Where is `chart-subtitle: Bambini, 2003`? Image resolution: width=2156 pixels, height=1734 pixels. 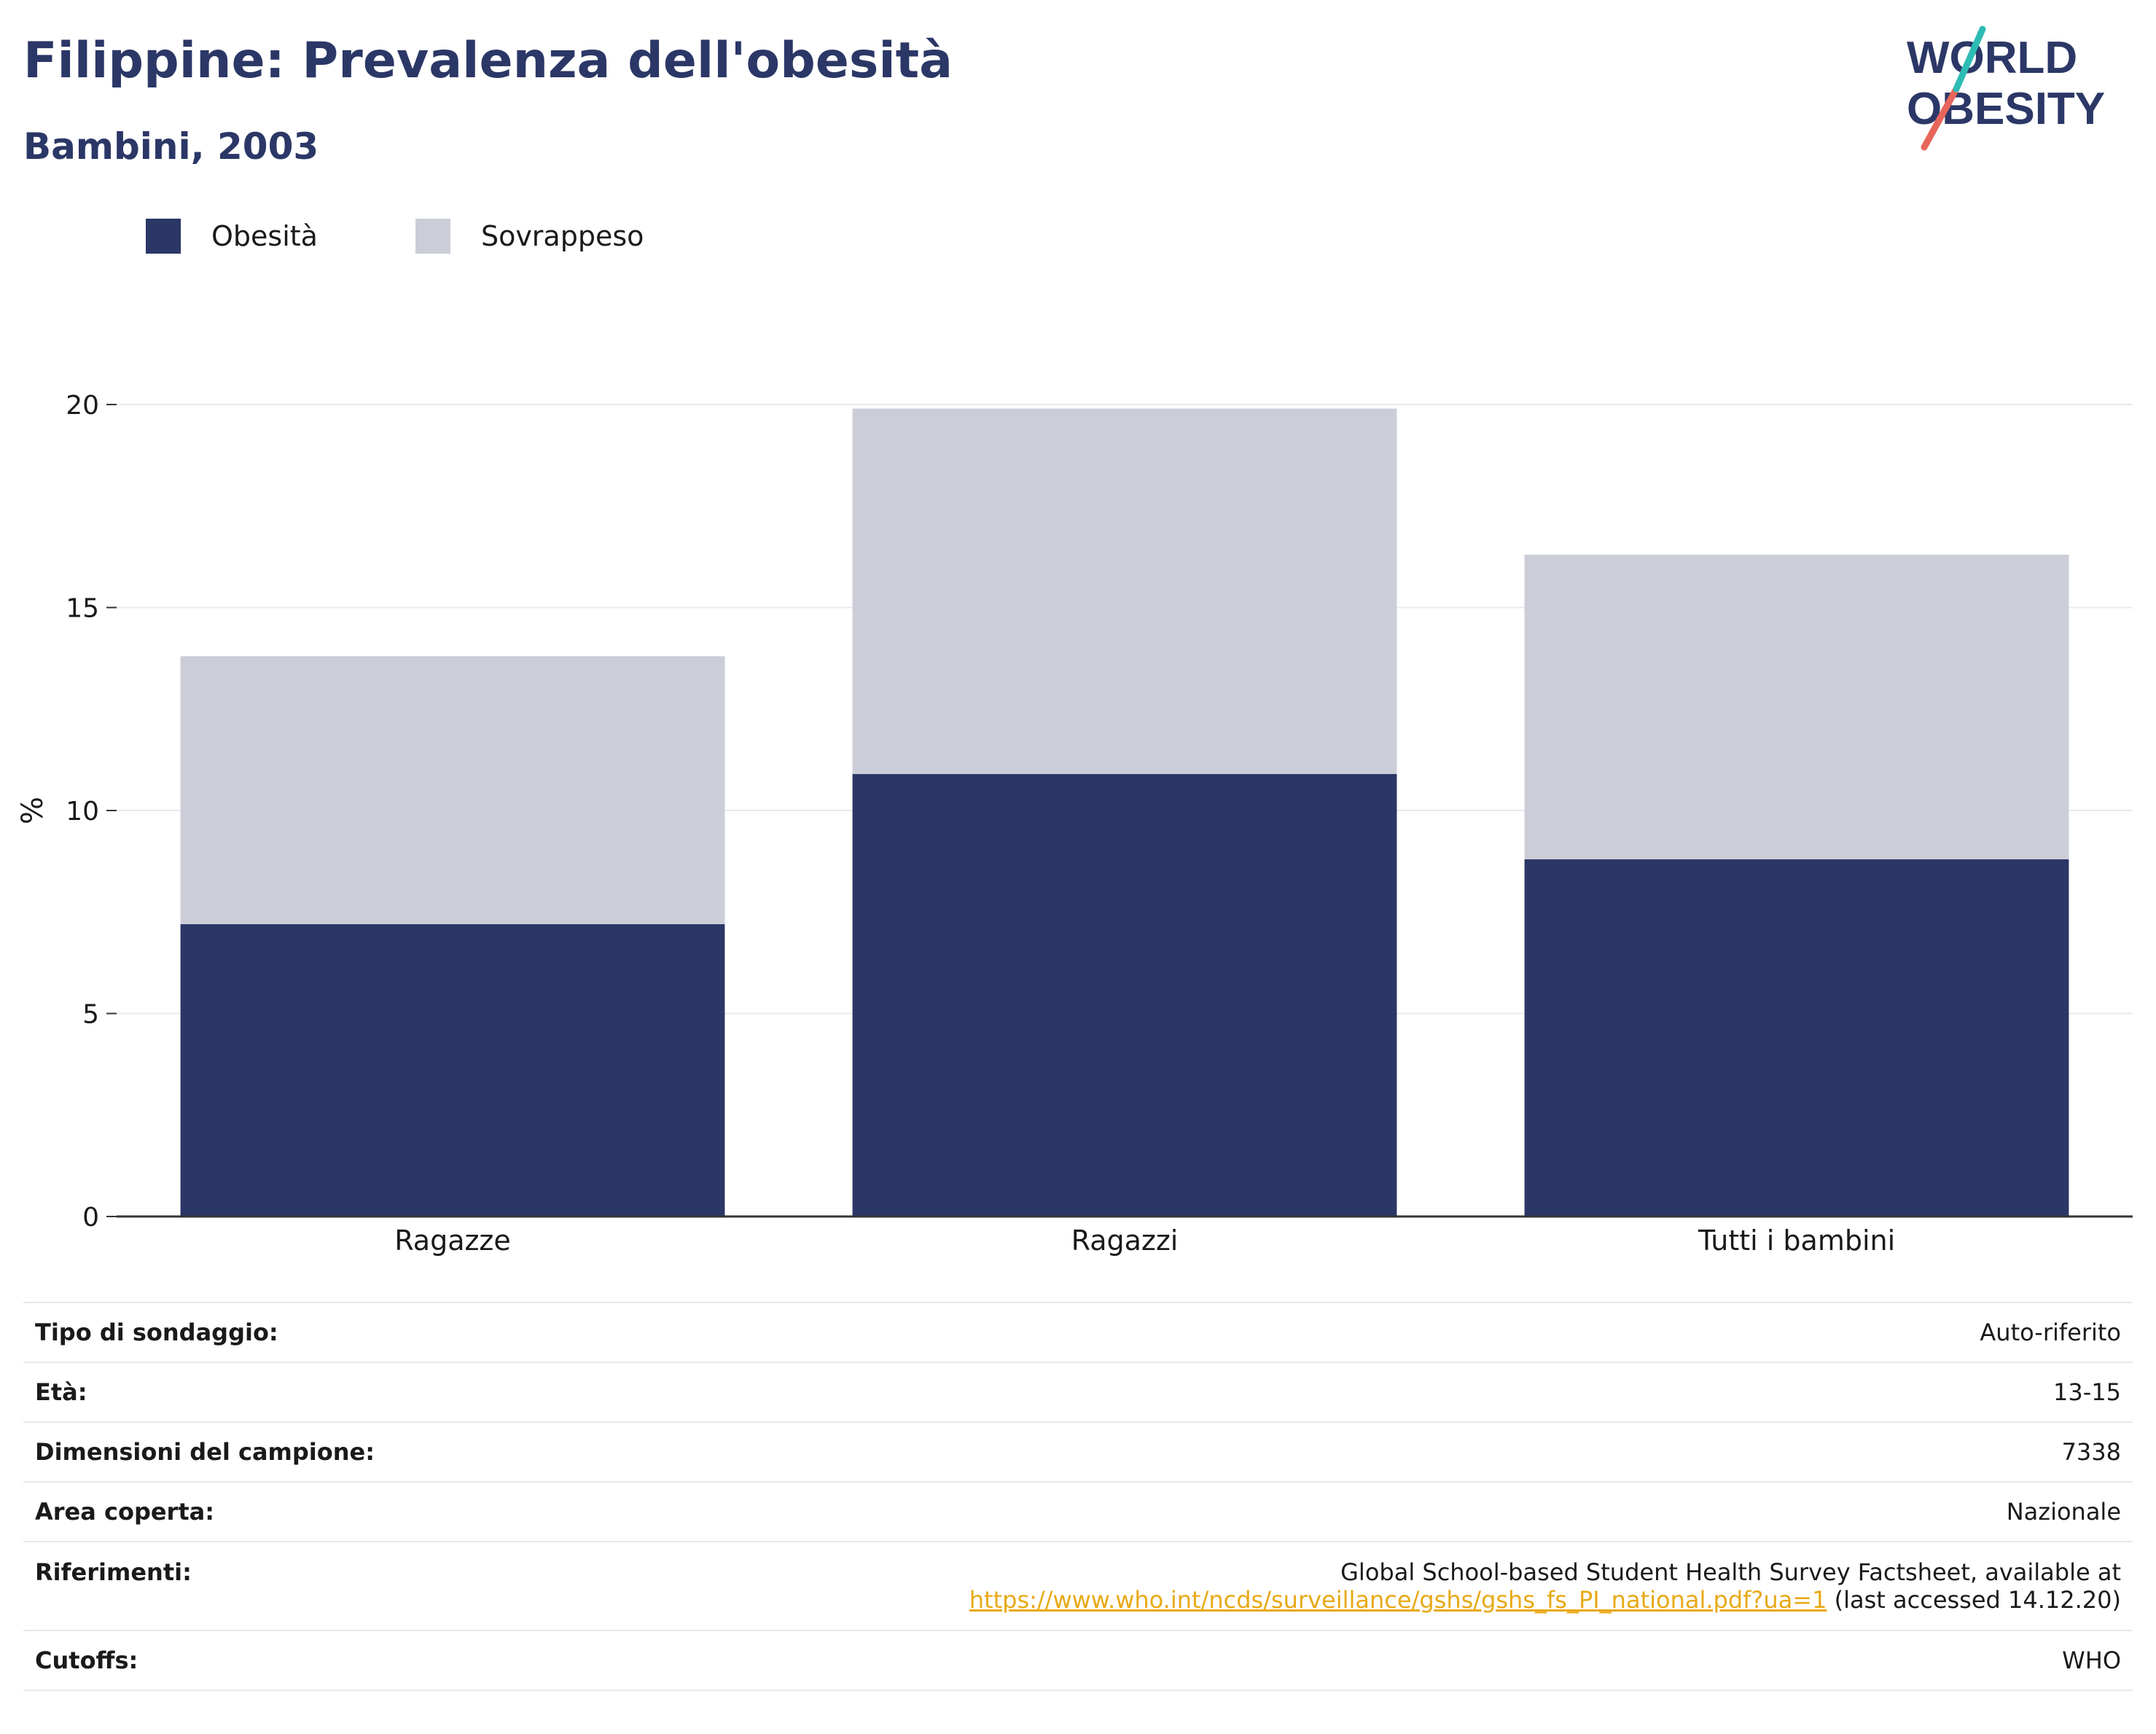
chart-subtitle: Bambini, 2003 is located at coordinates (171, 146).